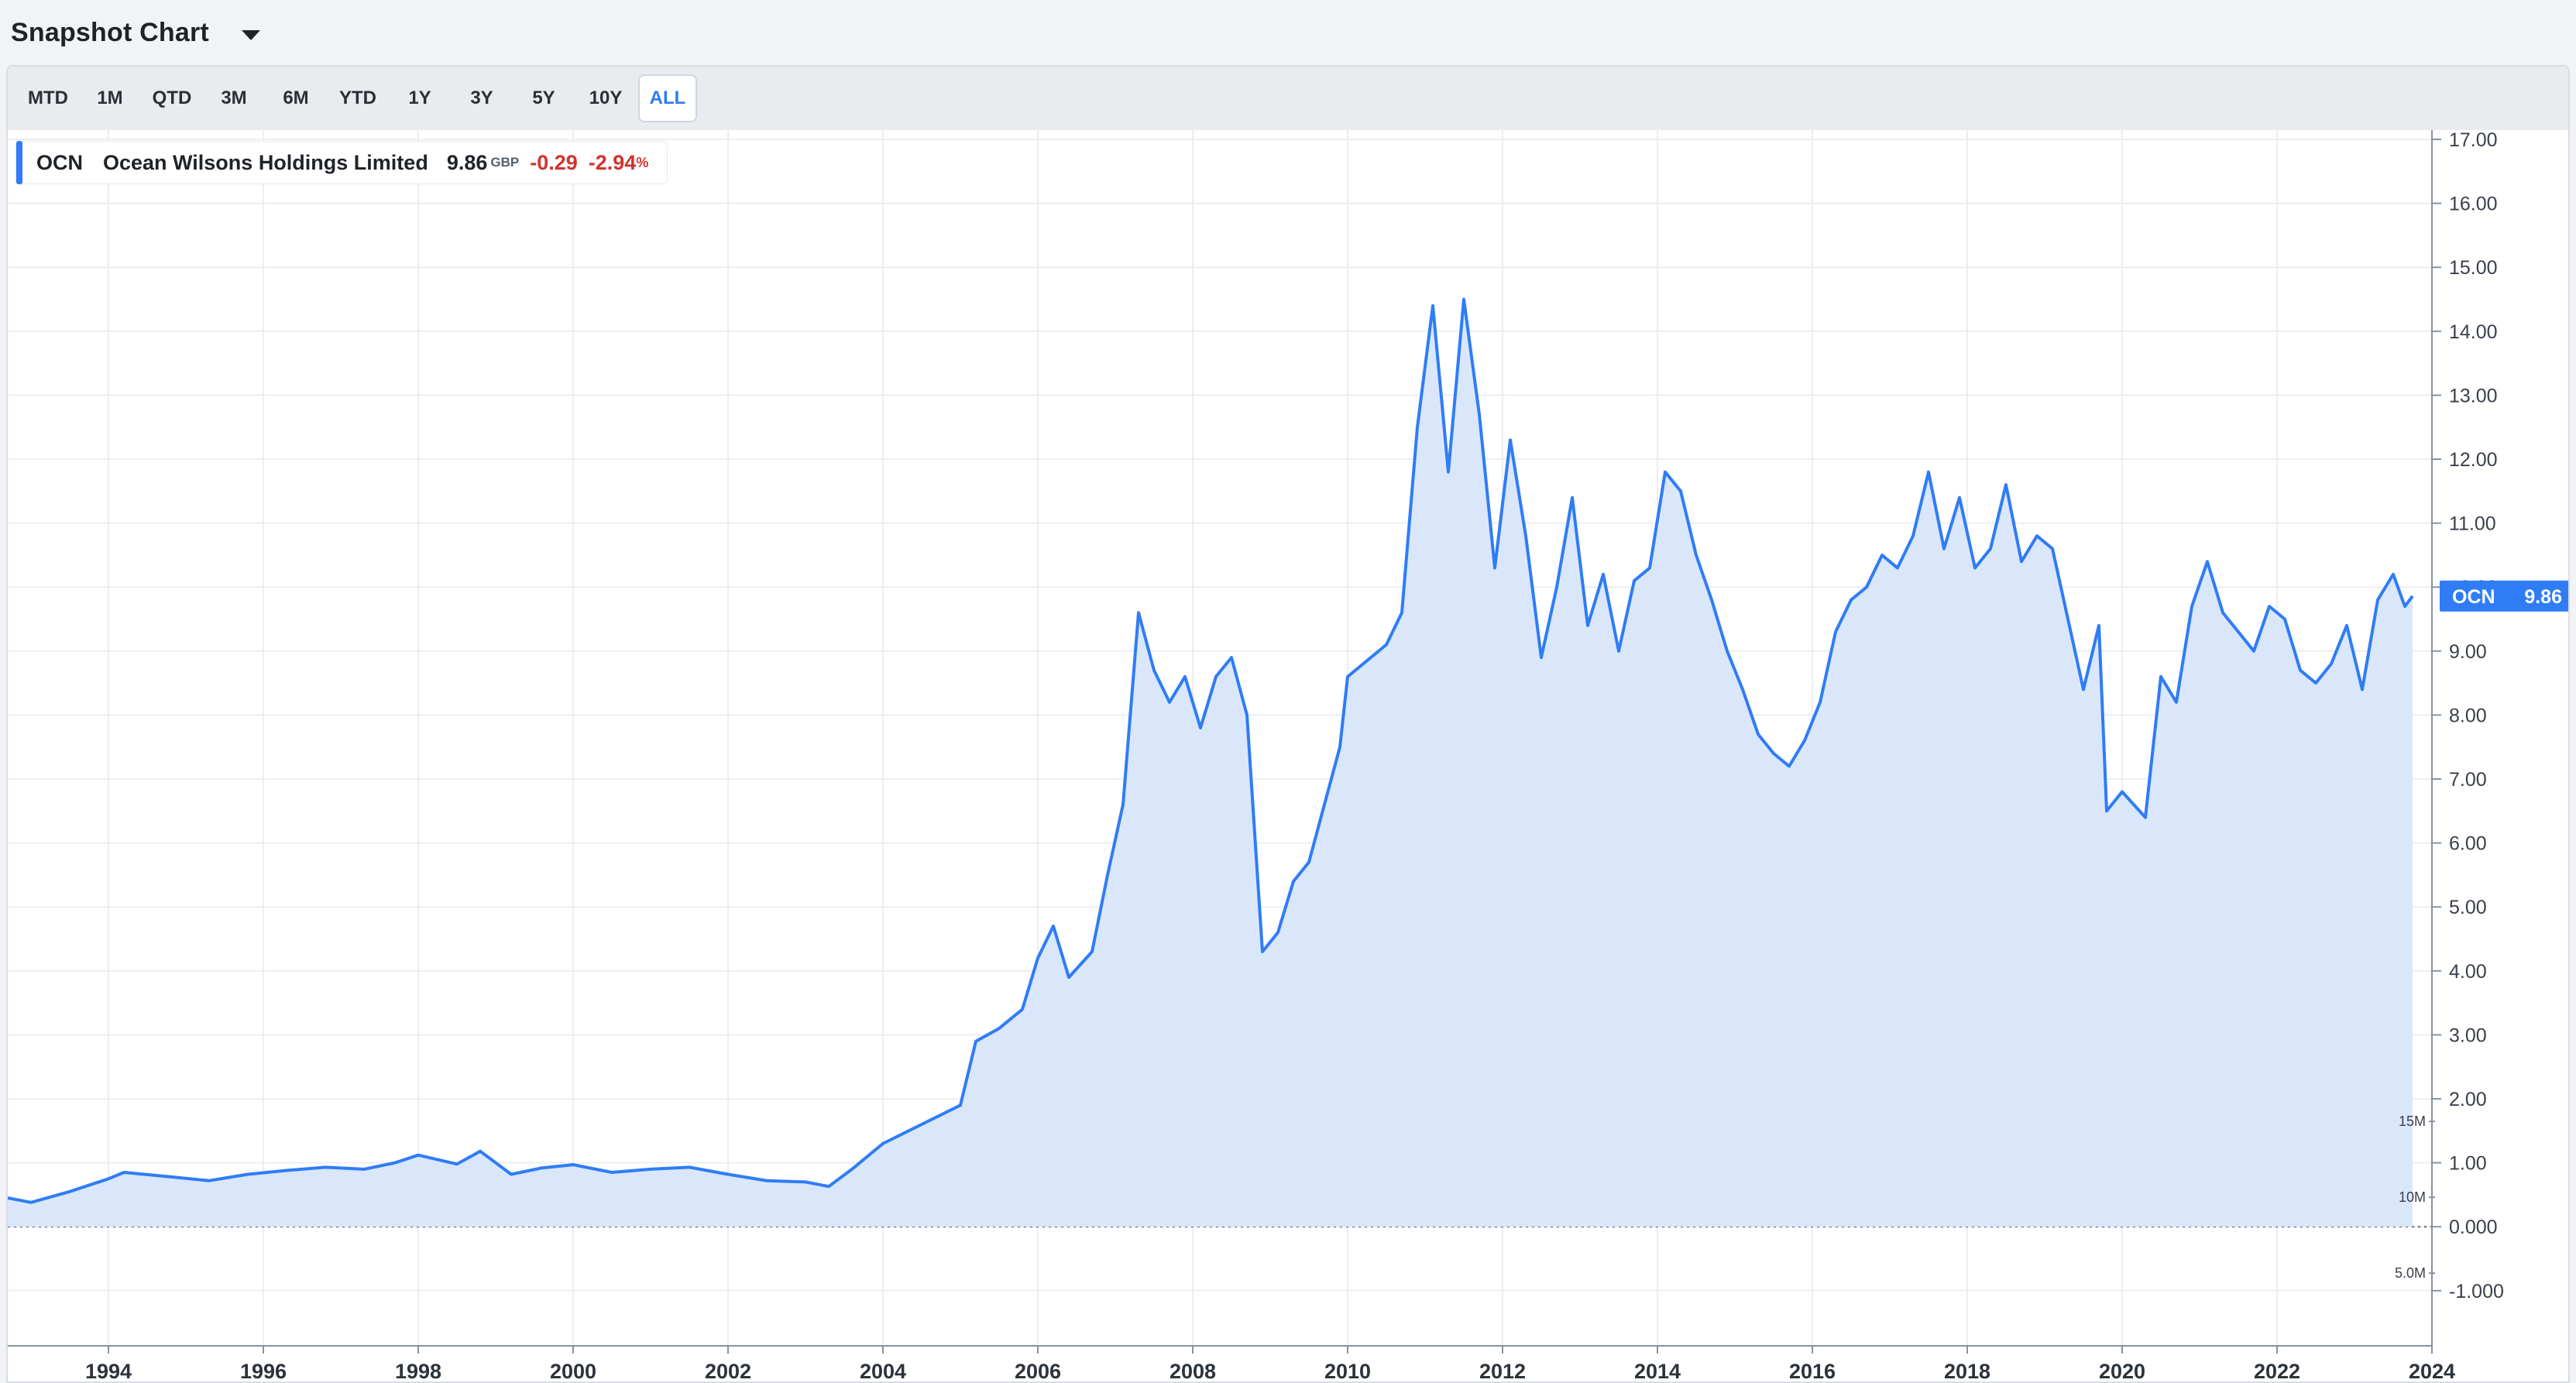 Image resolution: width=2576 pixels, height=1383 pixels. Describe the element at coordinates (2472, 524) in the screenshot. I see `y-tick-label: 11.00` at that location.